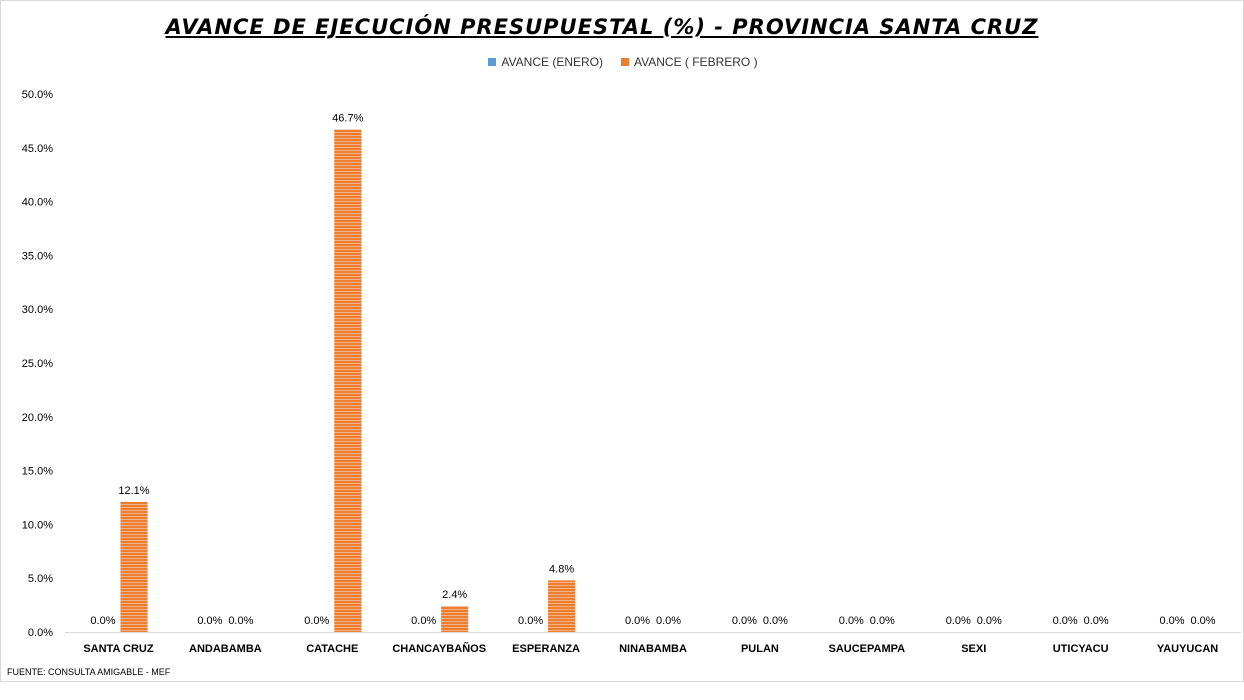 This screenshot has height=700, width=1244. Describe the element at coordinates (37, 256) in the screenshot. I see `y-tick-label: 35.0%` at that location.